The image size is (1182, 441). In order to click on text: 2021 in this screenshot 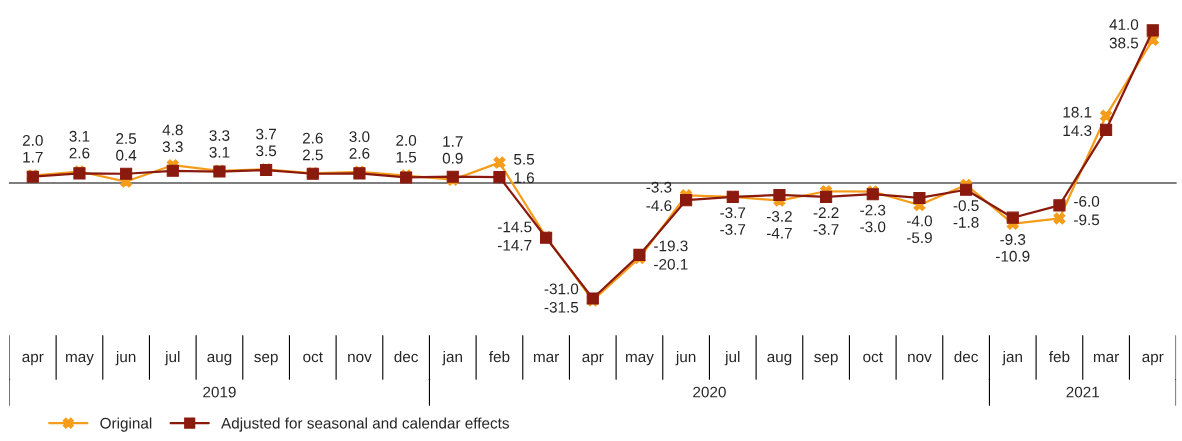, I will do `click(1083, 392)`.